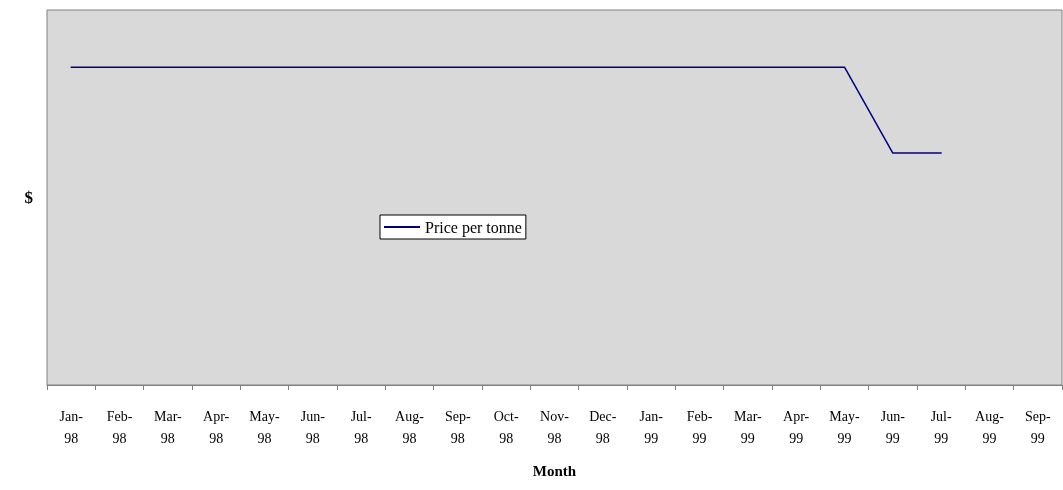 The width and height of the screenshot is (1063, 490). Describe the element at coordinates (313, 427) in the screenshot. I see `x-tick-label: Jun-98` at that location.